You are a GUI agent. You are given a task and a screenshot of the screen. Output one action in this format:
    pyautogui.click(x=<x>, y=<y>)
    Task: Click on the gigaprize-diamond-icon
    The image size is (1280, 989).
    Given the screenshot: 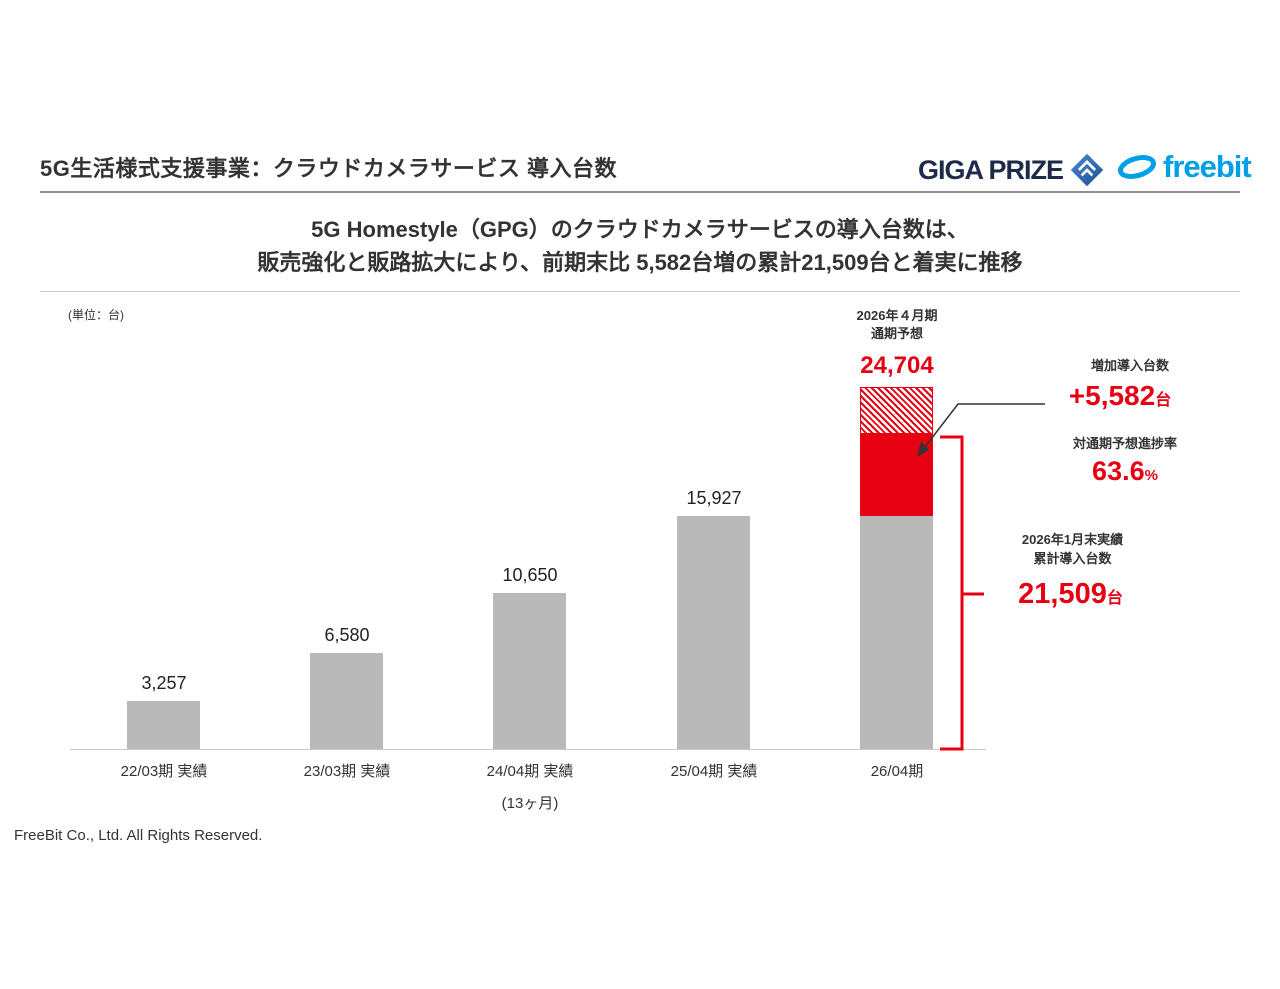 What is the action you would take?
    pyautogui.click(x=1087, y=170)
    